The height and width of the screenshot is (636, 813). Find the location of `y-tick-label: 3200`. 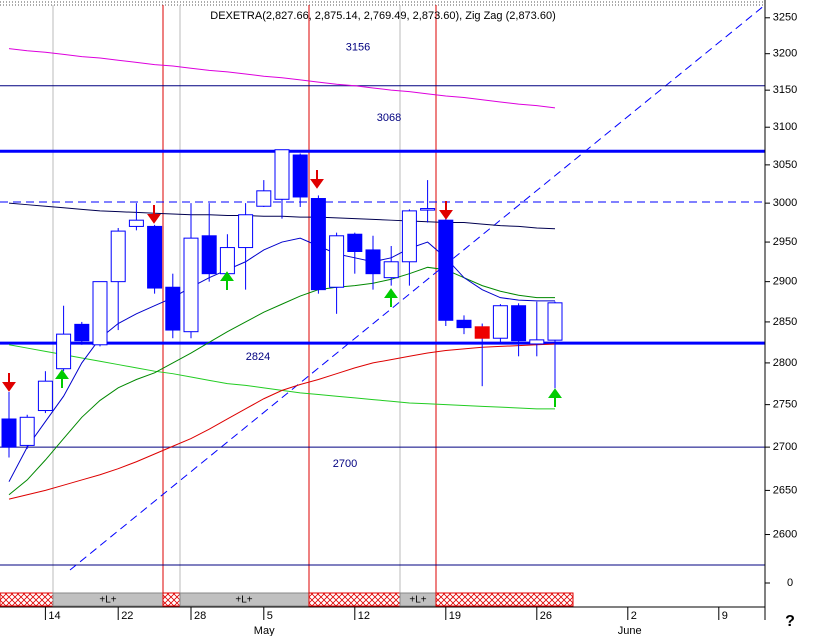

y-tick-label: 3200 is located at coordinates (785, 54).